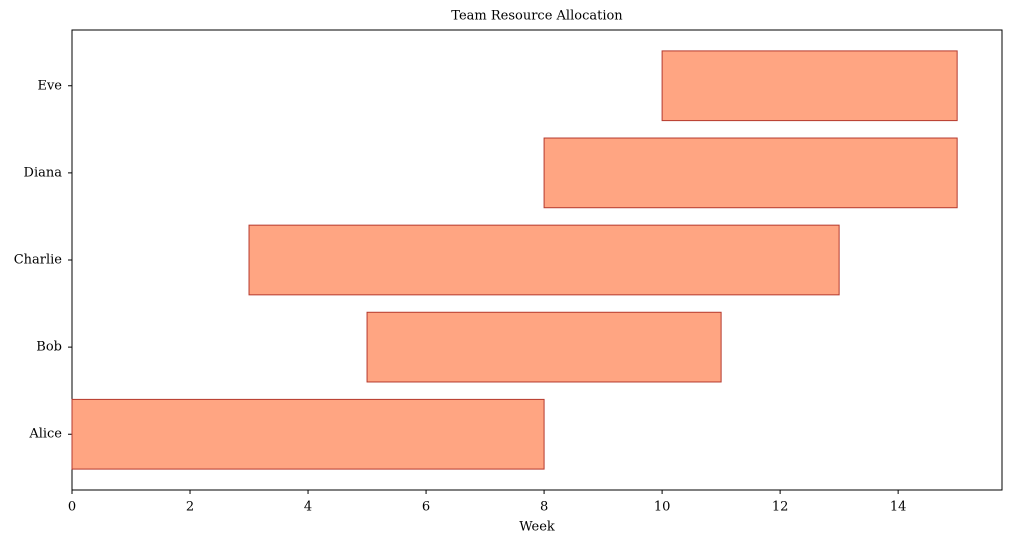  I want to click on y-tick-label: Bob, so click(49, 347).